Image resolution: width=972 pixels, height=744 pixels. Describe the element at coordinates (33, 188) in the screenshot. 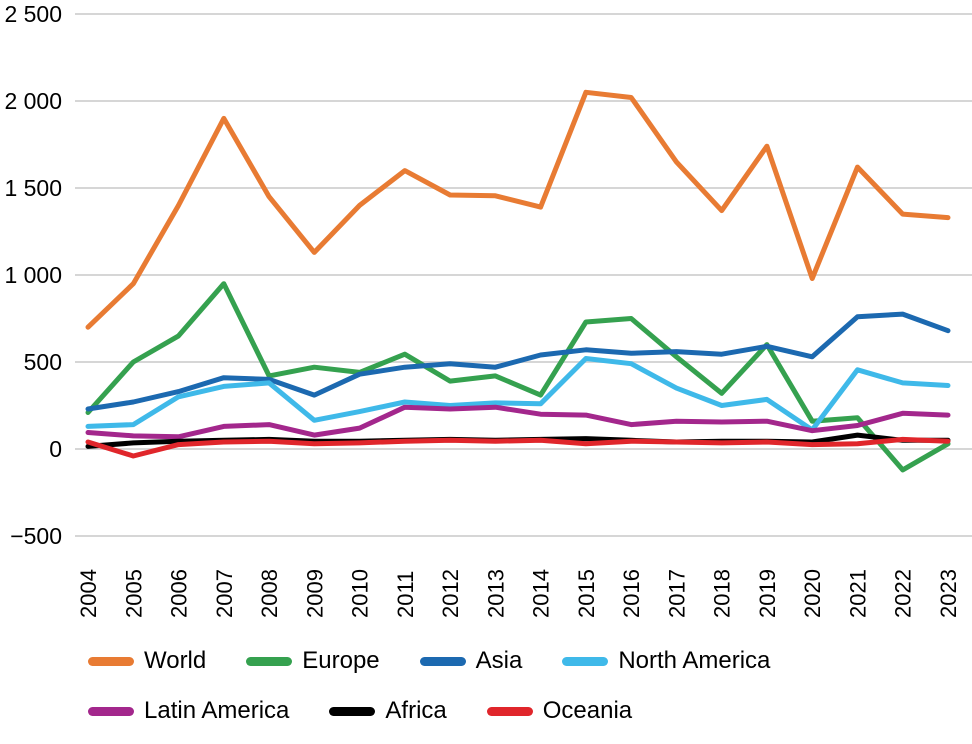

I see `y-tick-label: 1 500` at that location.